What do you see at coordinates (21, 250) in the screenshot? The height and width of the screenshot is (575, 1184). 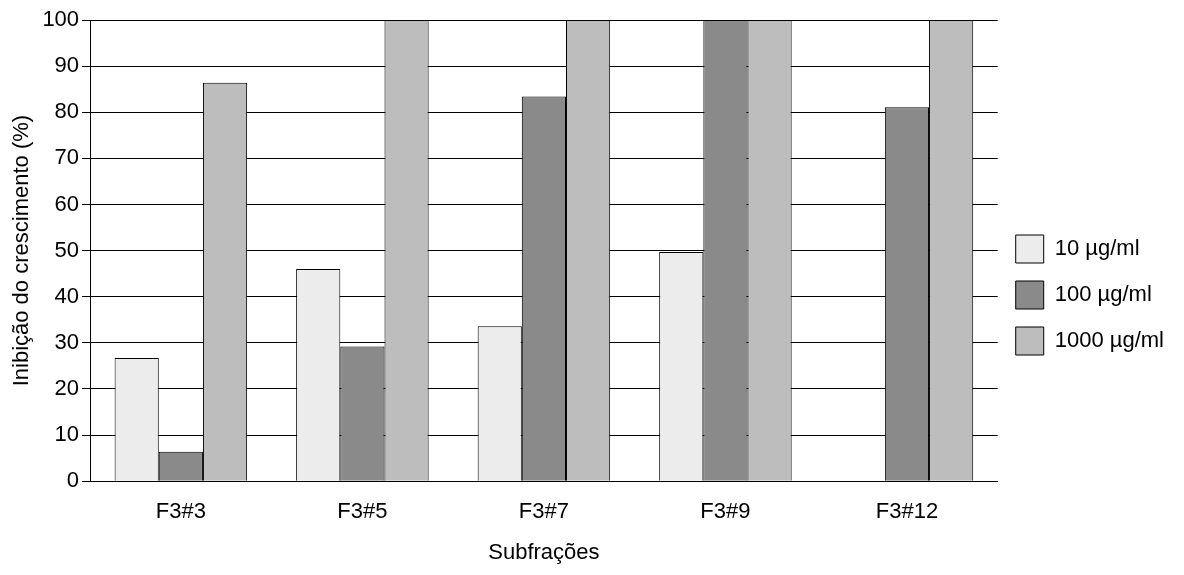 I see `y-axis-title: Inibição do crescimento (%)` at bounding box center [21, 250].